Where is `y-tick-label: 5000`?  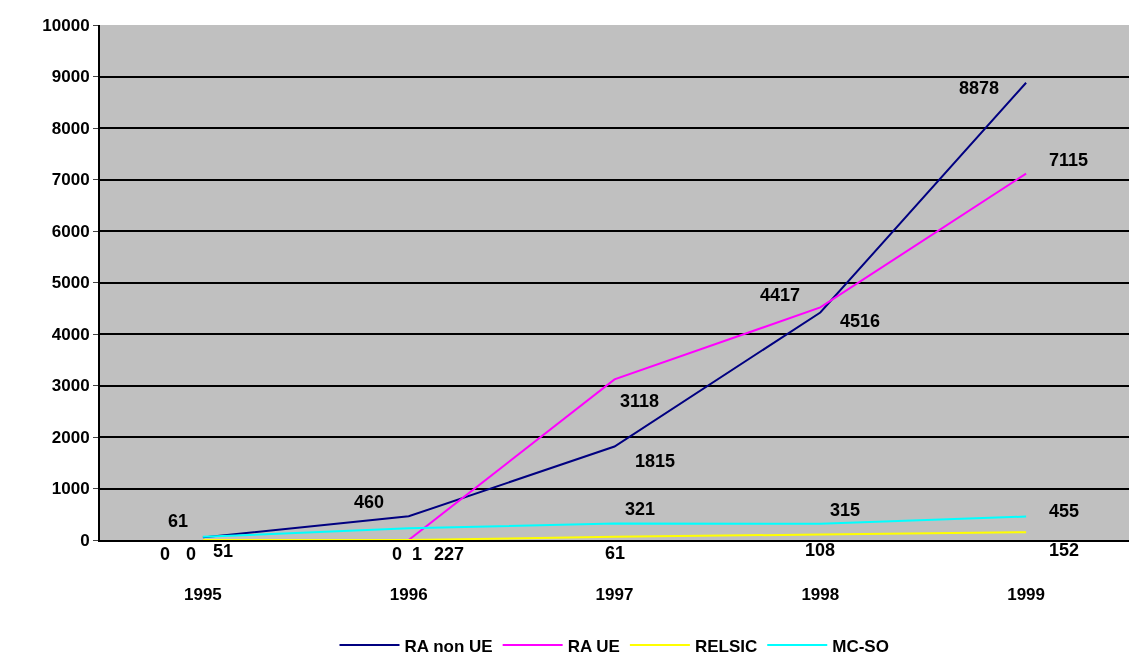 y-tick-label: 5000 is located at coordinates (70, 283).